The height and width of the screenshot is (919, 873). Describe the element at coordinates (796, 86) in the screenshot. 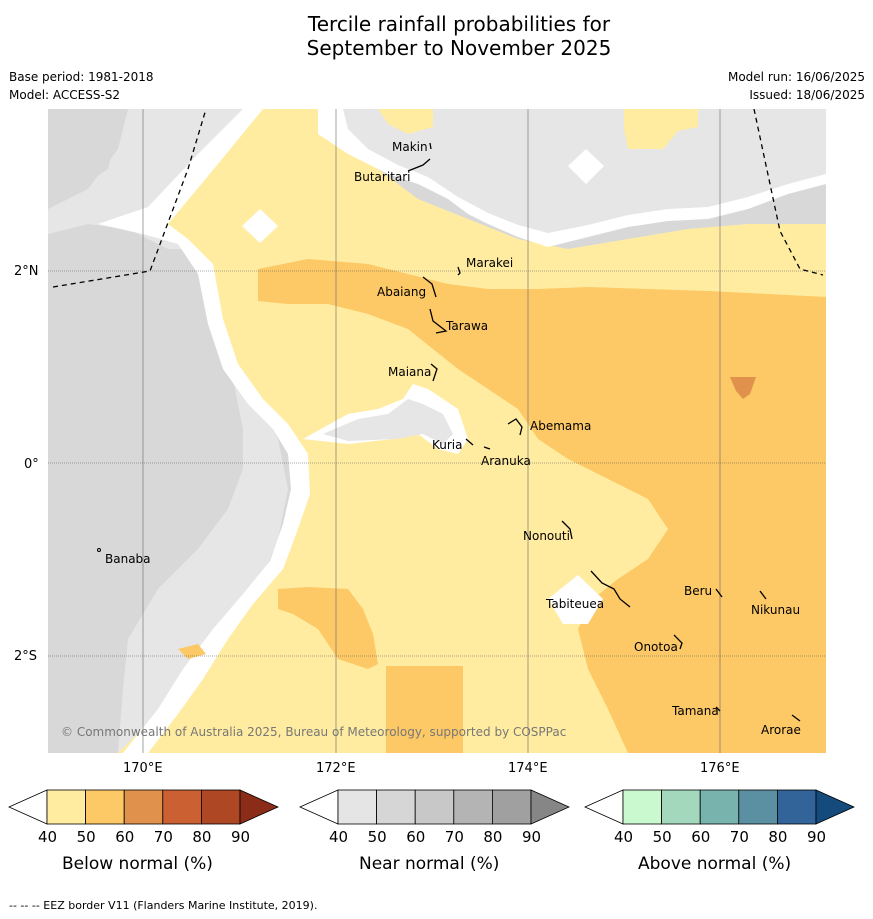

I see `meta-right: Model run: 16/06/2025 Issued: 18/06/2025` at that location.